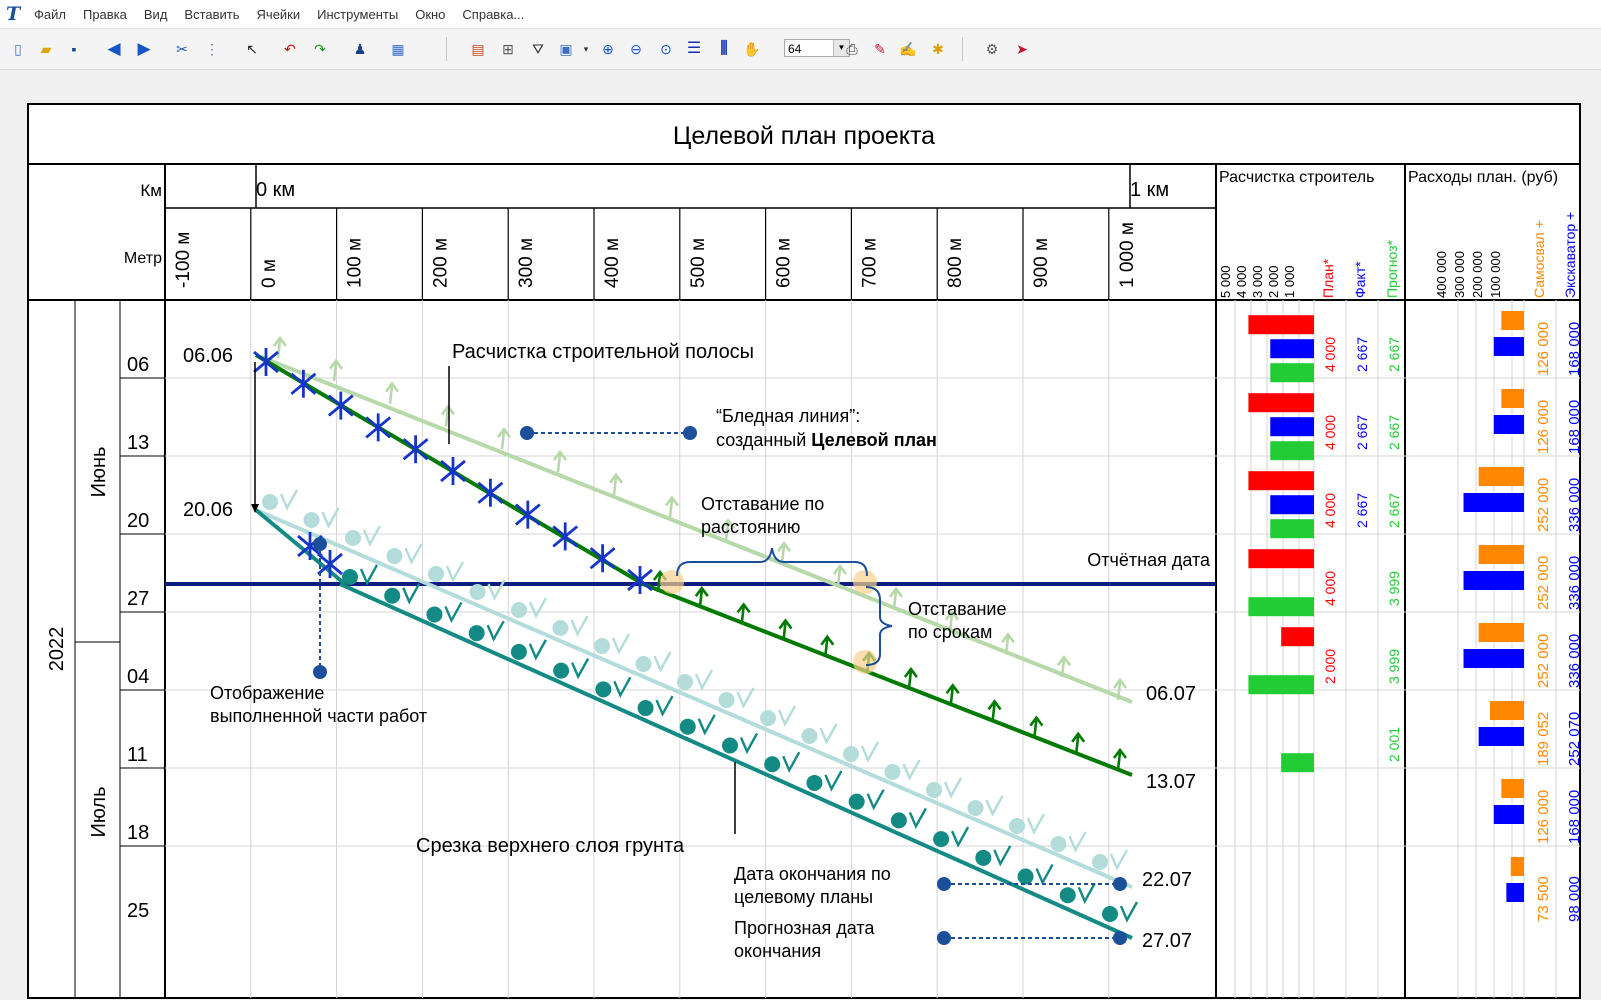  What do you see at coordinates (18, 49) in the screenshot?
I see `new-document-icon: ▯` at bounding box center [18, 49].